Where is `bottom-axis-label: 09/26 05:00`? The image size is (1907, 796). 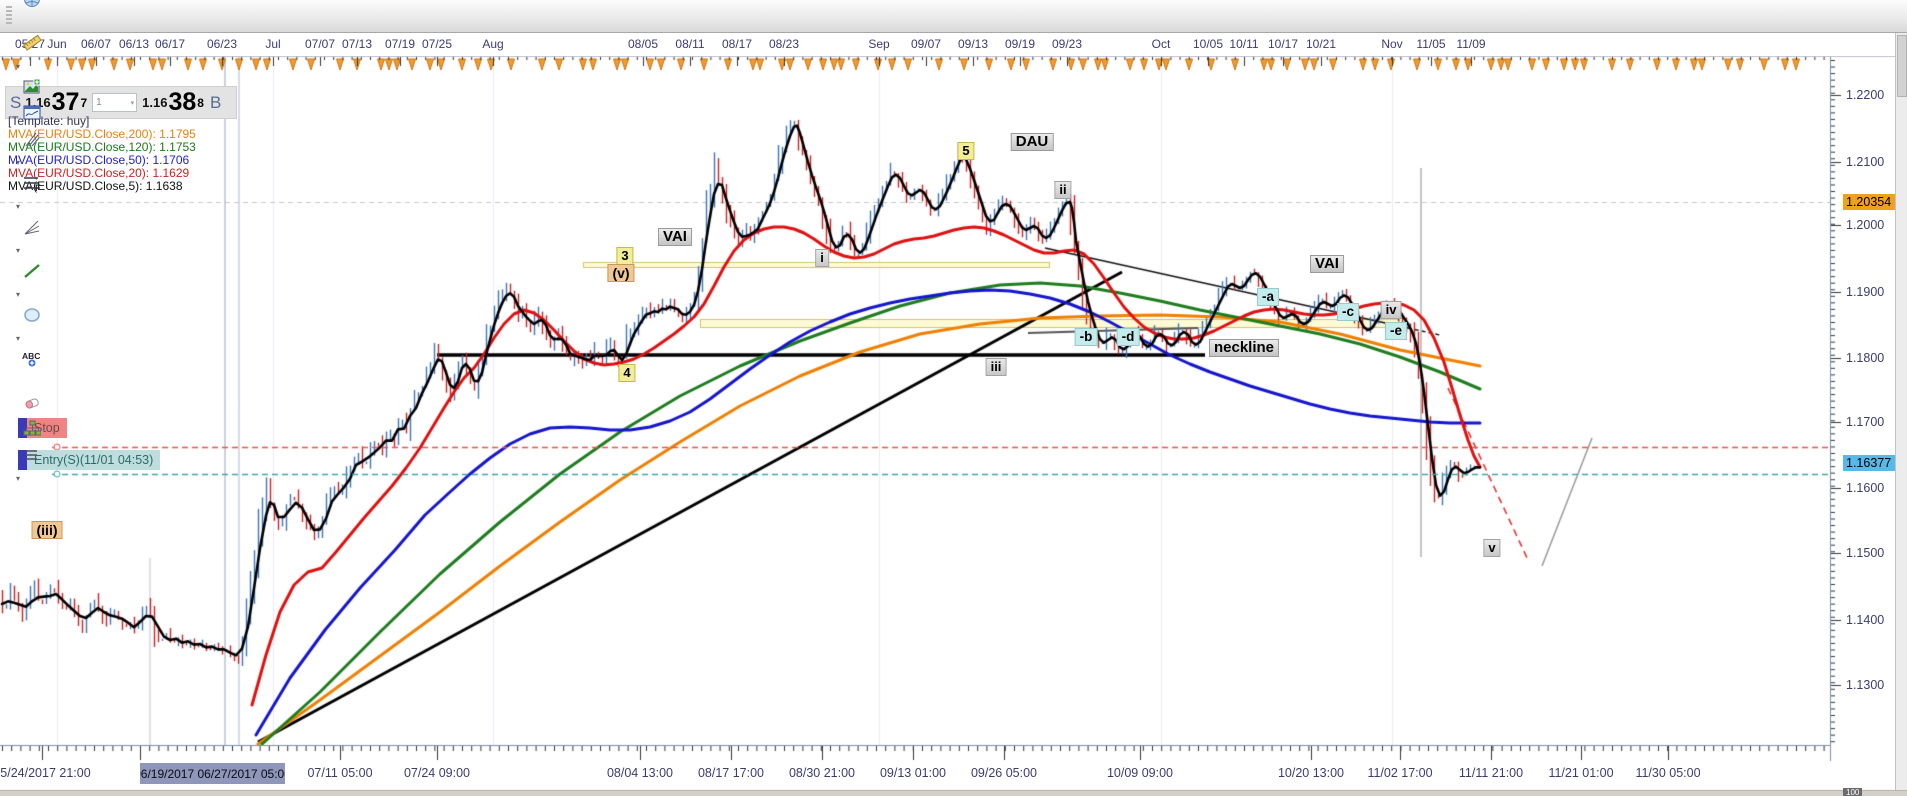 bottom-axis-label: 09/26 05:00 is located at coordinates (1004, 773).